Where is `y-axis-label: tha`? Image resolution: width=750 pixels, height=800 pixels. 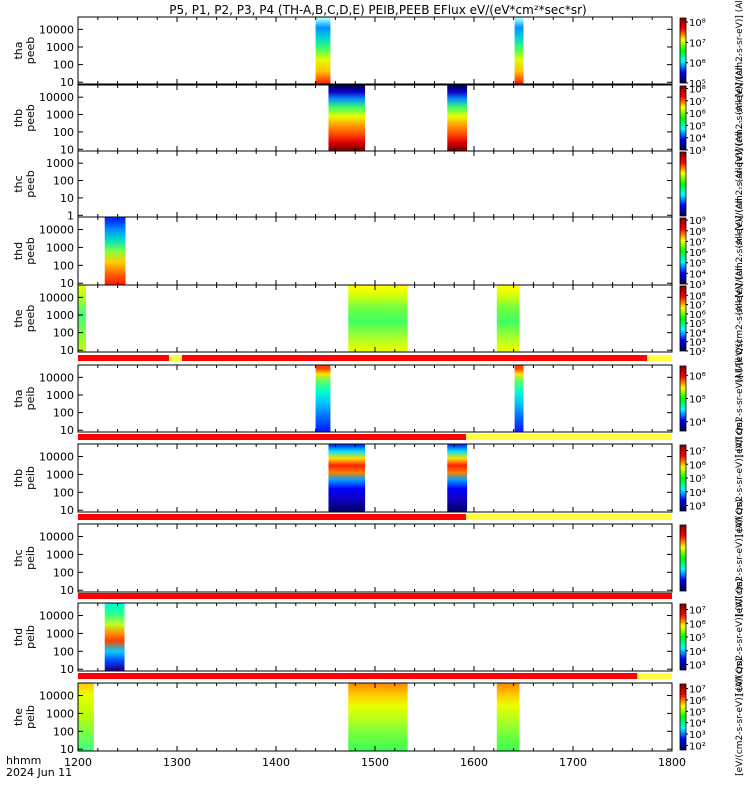 y-axis-label: tha is located at coordinates (18, 50).